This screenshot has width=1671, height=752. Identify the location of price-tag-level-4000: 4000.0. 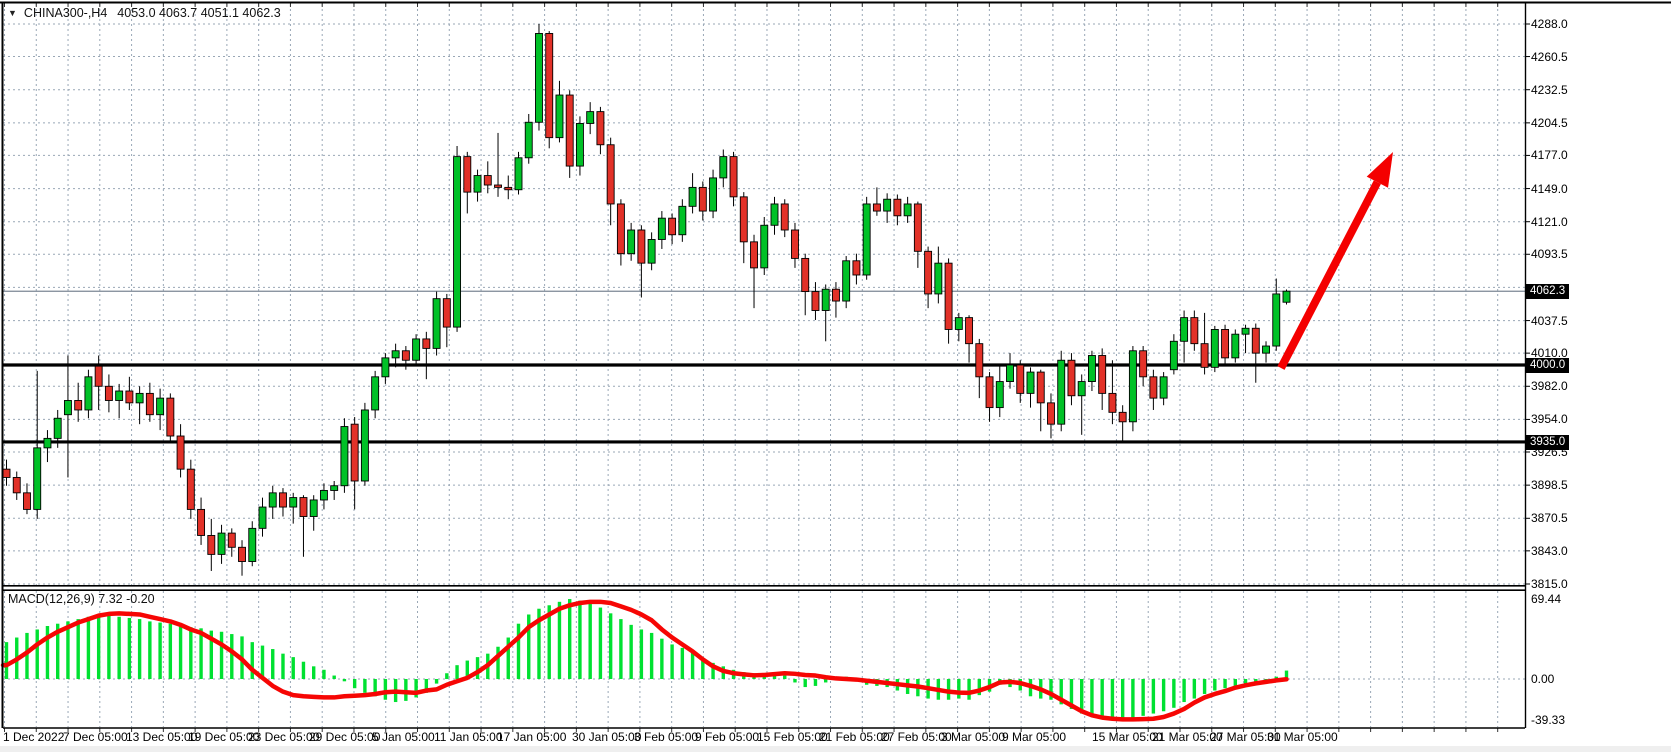
(1548, 365).